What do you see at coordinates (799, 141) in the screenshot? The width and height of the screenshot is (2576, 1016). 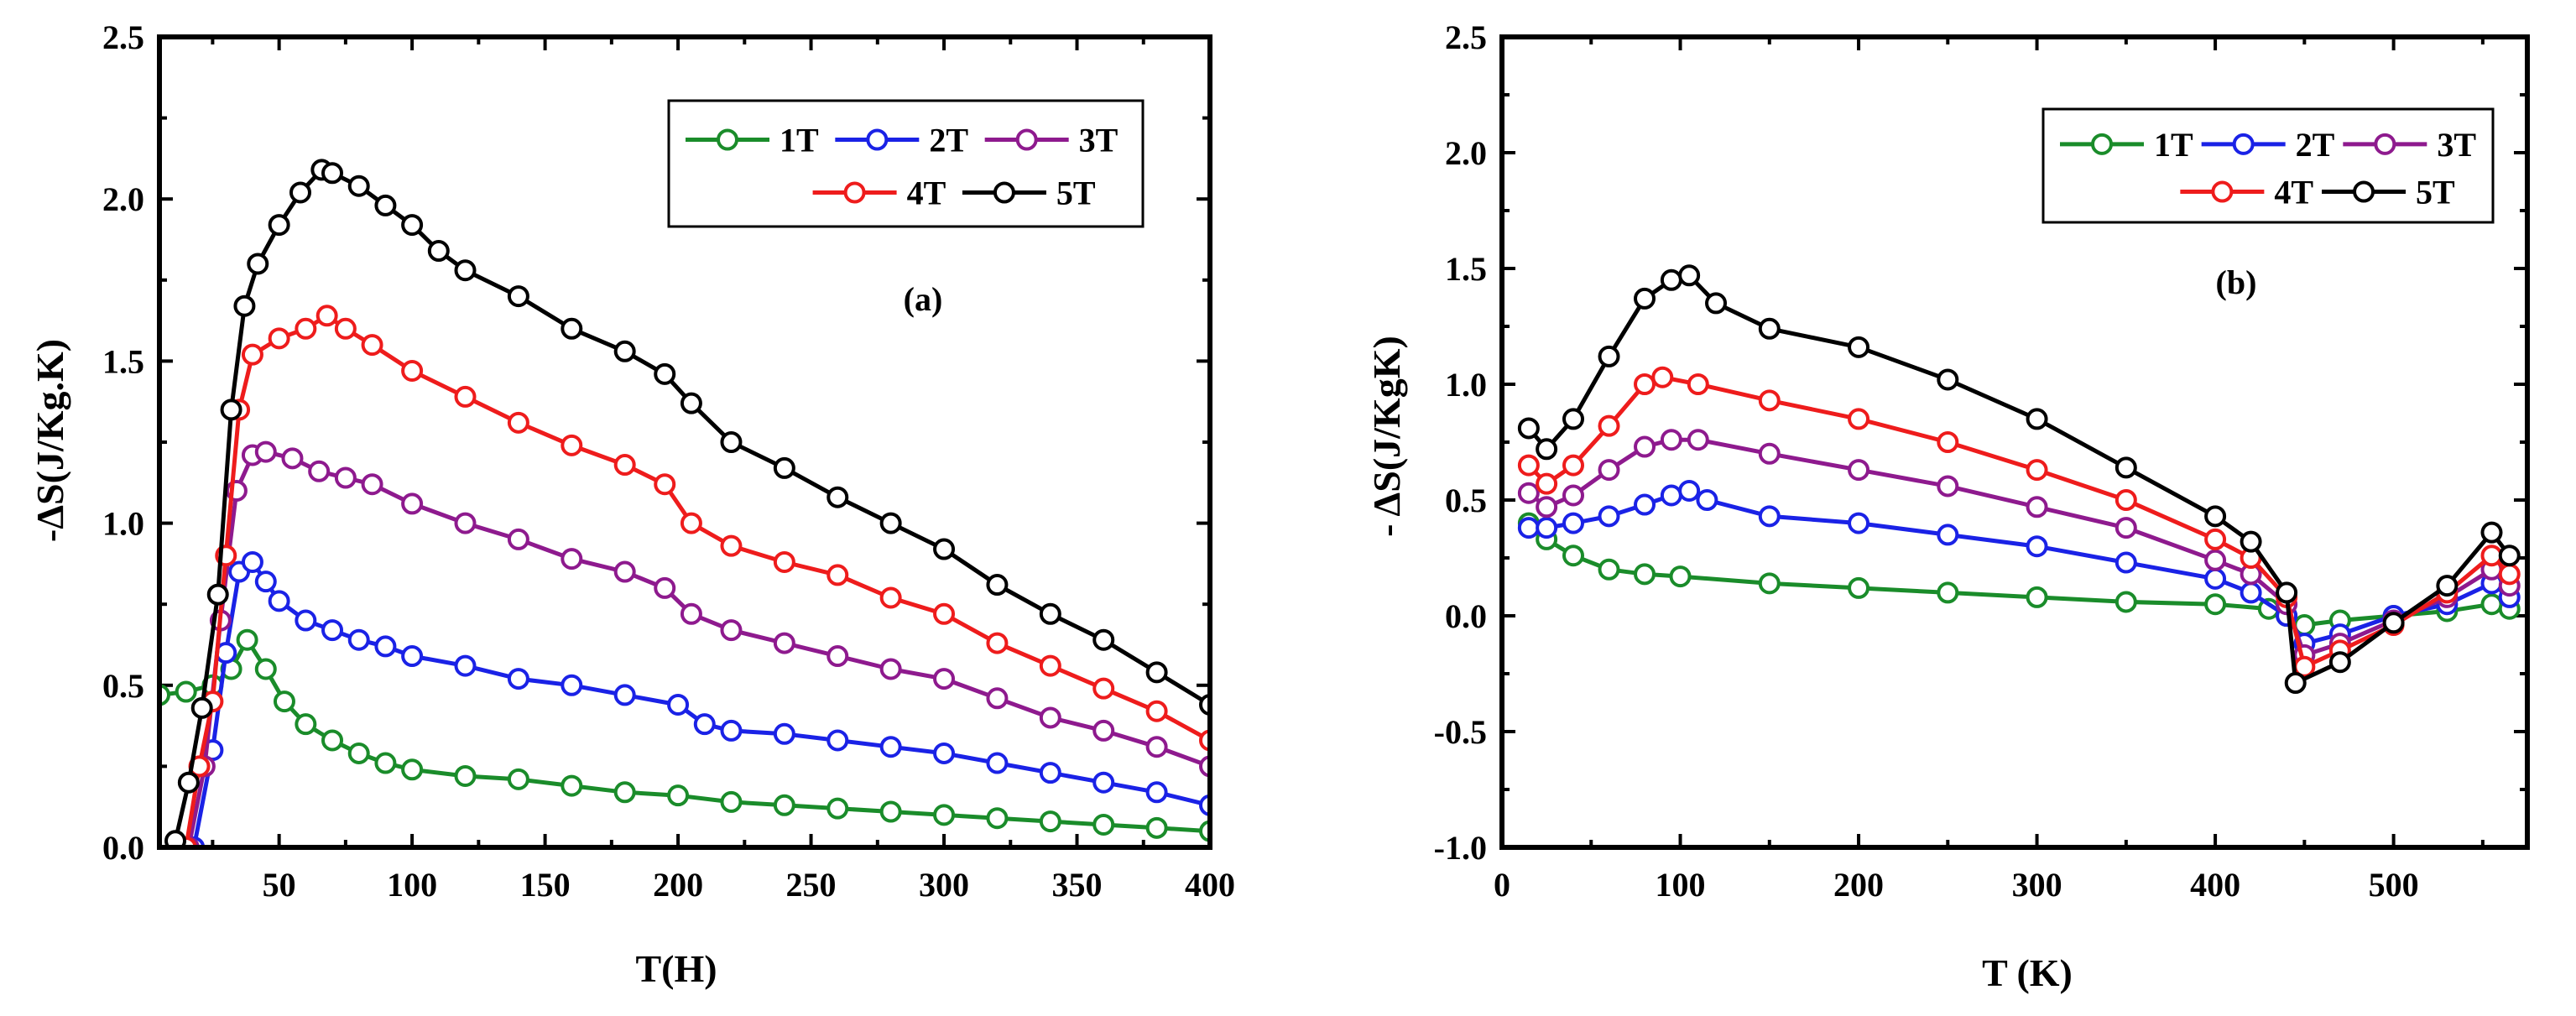 I see `legend-label: 1T` at bounding box center [799, 141].